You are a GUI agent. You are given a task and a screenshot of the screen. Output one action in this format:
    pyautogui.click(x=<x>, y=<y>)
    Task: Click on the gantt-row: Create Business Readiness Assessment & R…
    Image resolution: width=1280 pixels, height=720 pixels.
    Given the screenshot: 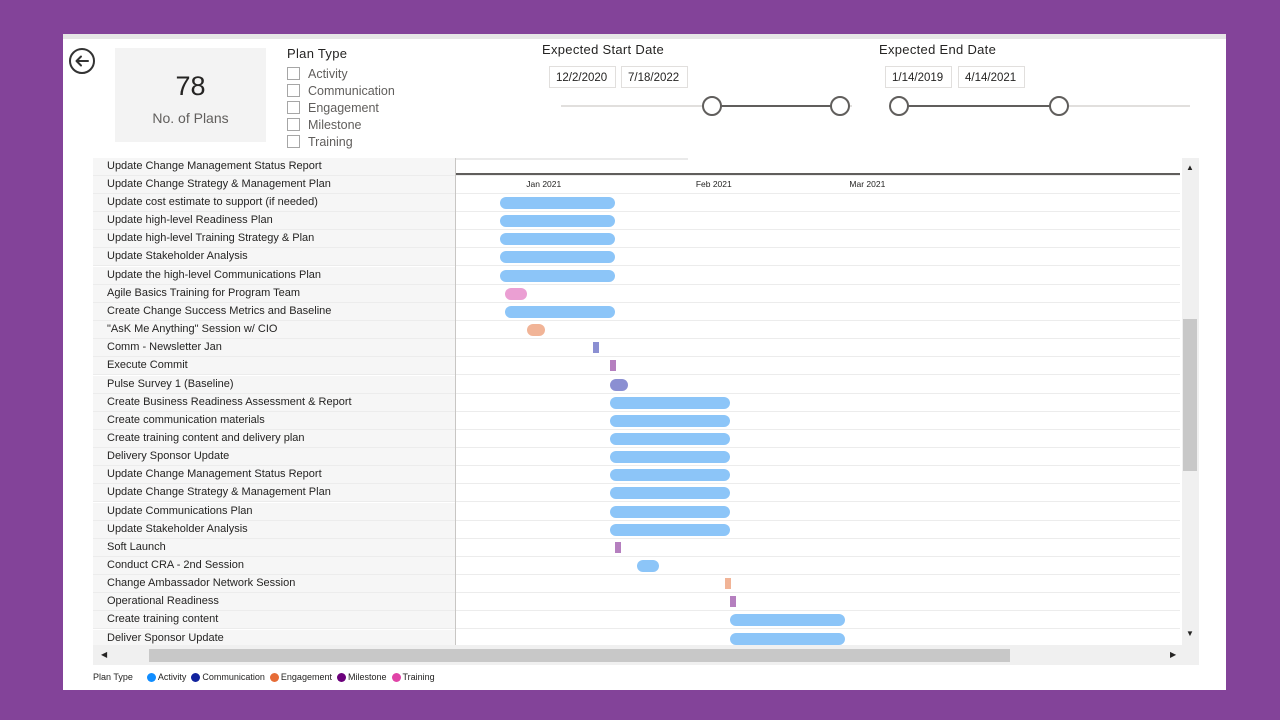 What is the action you would take?
    pyautogui.click(x=636, y=402)
    